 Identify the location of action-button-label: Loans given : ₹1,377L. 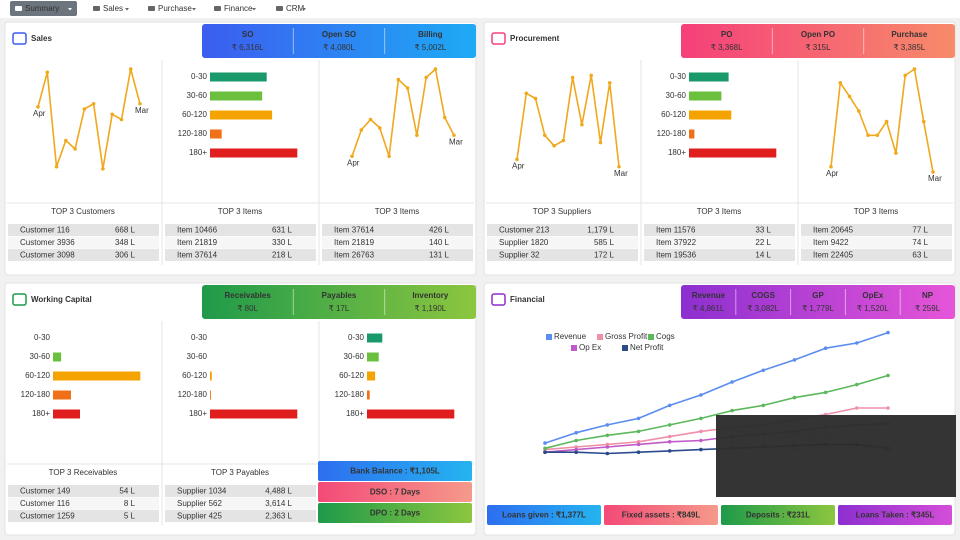
(544, 515).